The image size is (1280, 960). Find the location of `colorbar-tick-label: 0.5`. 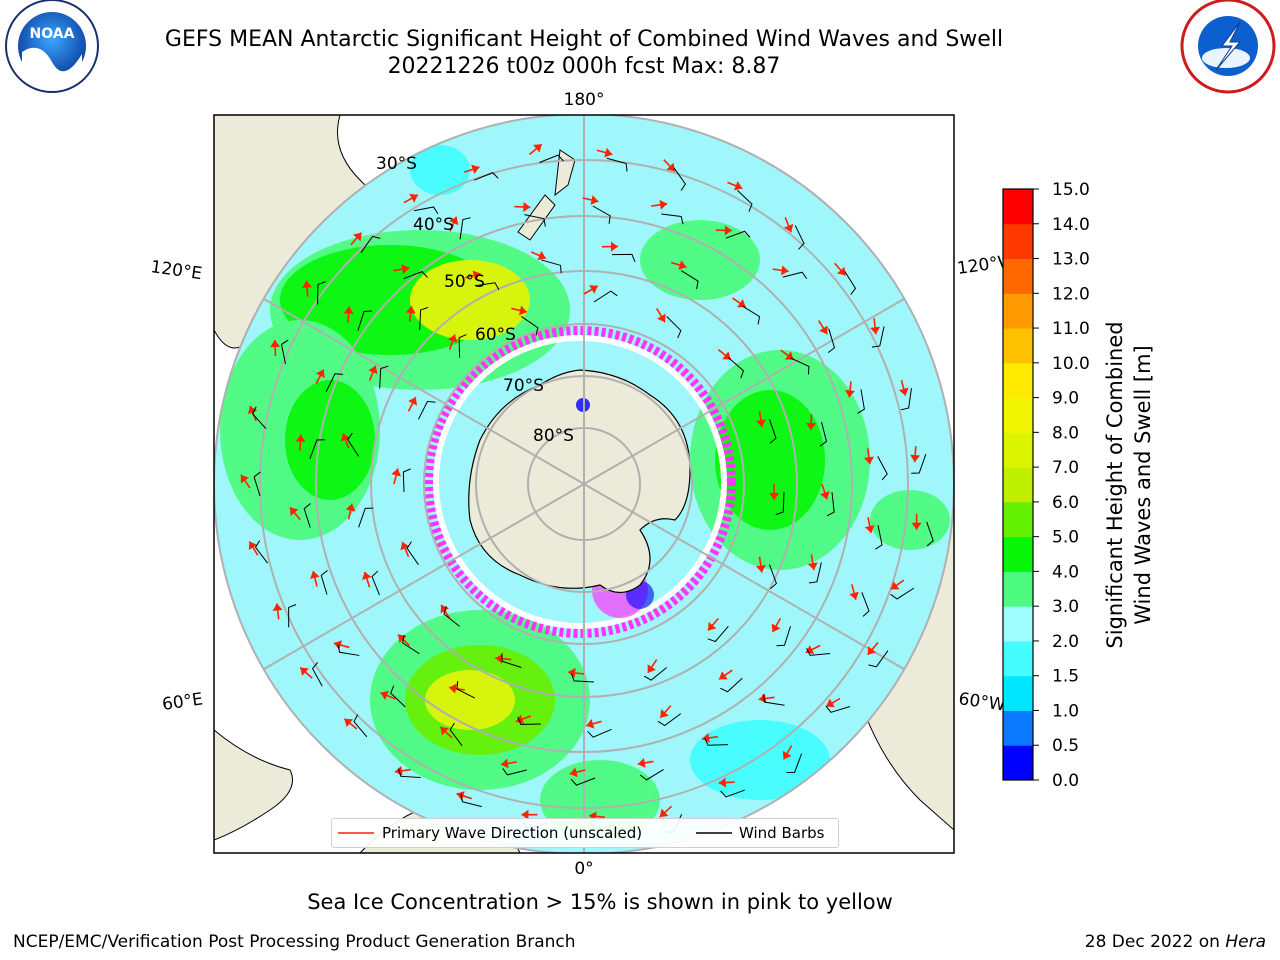

colorbar-tick-label: 0.5 is located at coordinates (1065, 746).